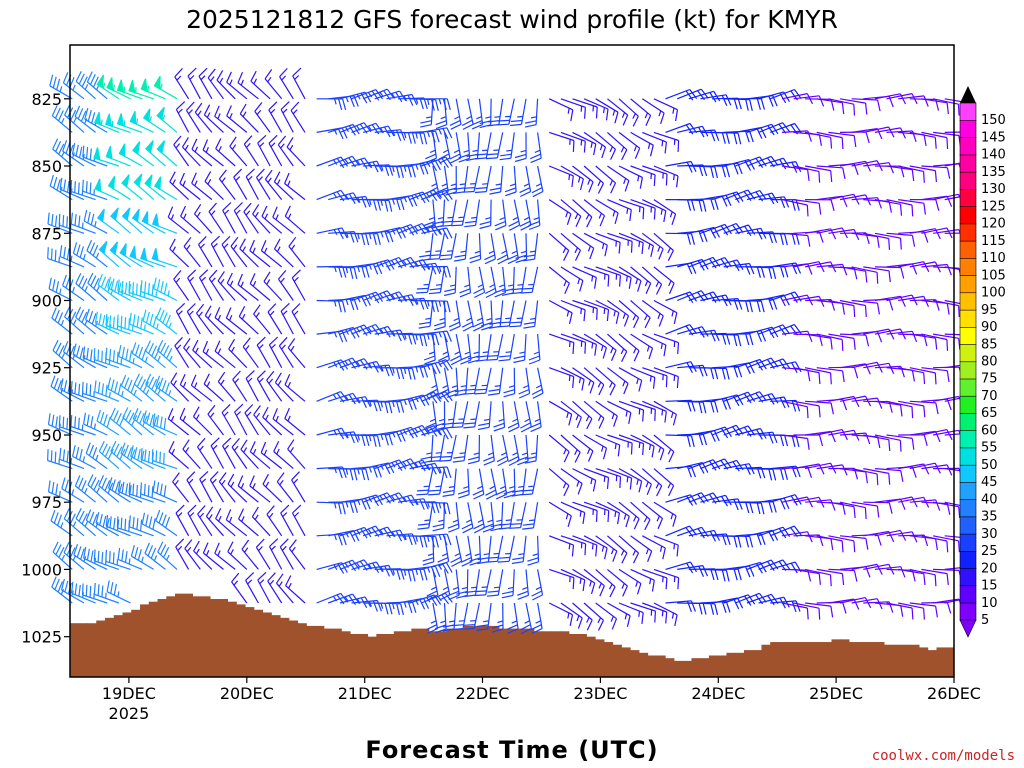  Describe the element at coordinates (985, 620) in the screenshot. I see `colorbar-label: 5` at that location.